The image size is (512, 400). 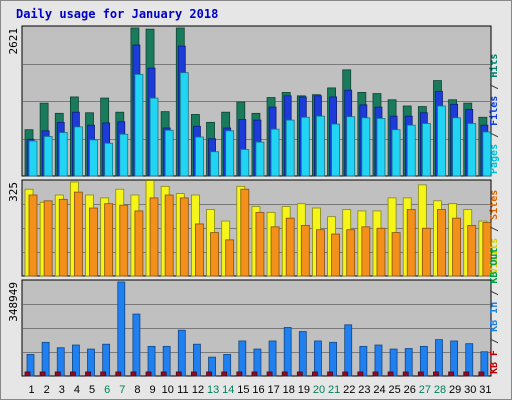 What do you see at coordinates (137, 390) in the screenshot?
I see `x-tick-label-day-8: 8` at bounding box center [137, 390].